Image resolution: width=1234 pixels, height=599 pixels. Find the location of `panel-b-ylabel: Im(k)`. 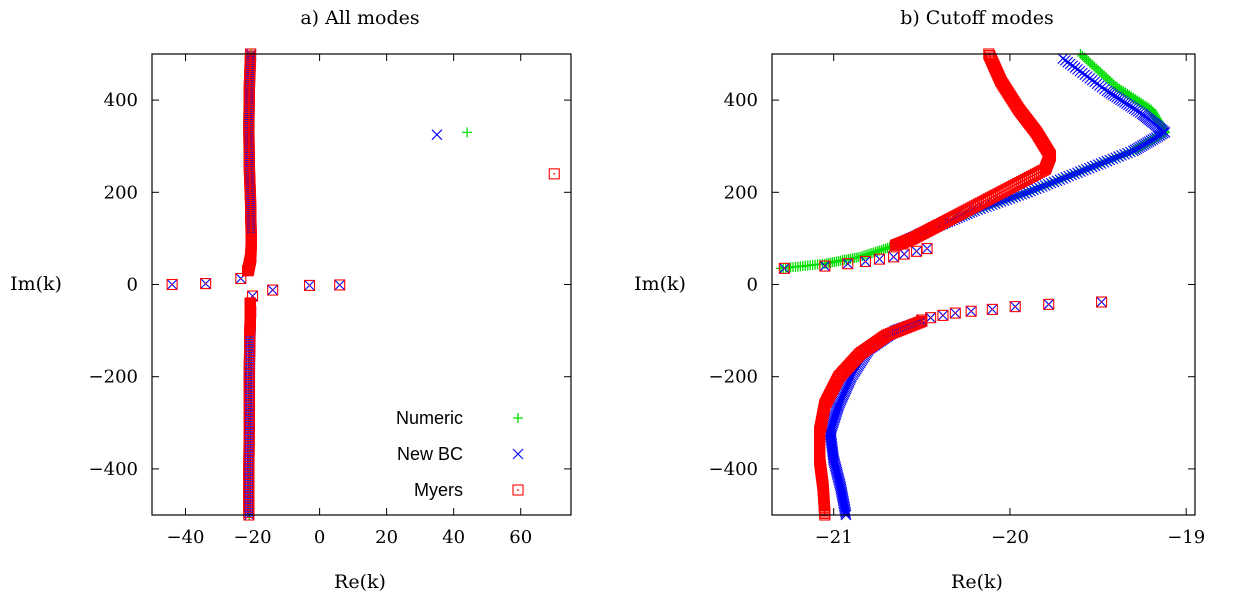

panel-b-ylabel: Im(k) is located at coordinates (660, 284).